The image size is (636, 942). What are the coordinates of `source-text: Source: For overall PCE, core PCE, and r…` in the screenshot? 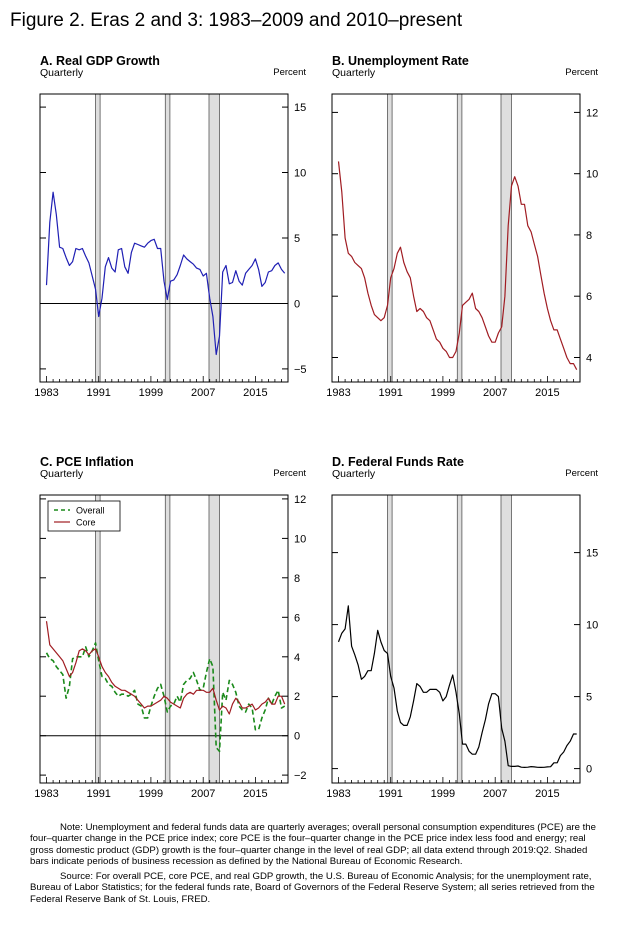 It's located at (312, 888).